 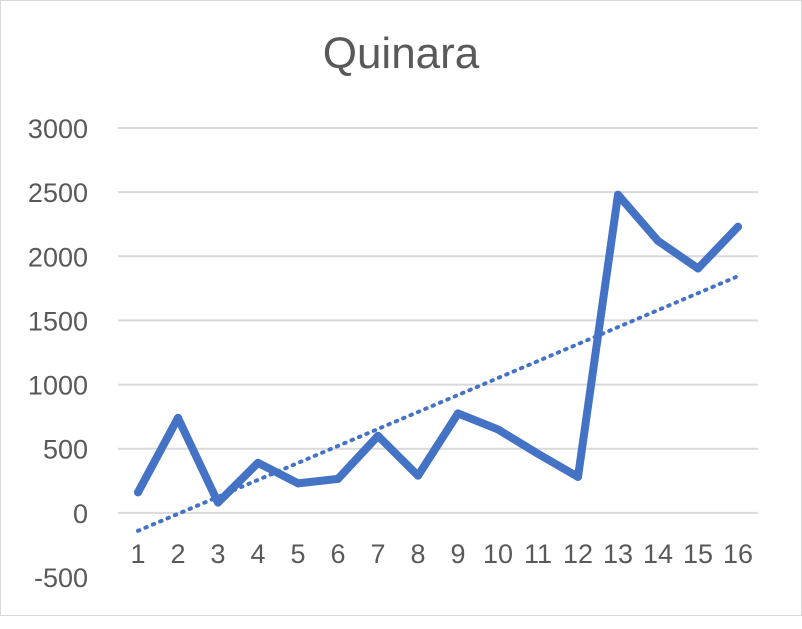 I want to click on x-tick-label: 13, so click(x=618, y=554).